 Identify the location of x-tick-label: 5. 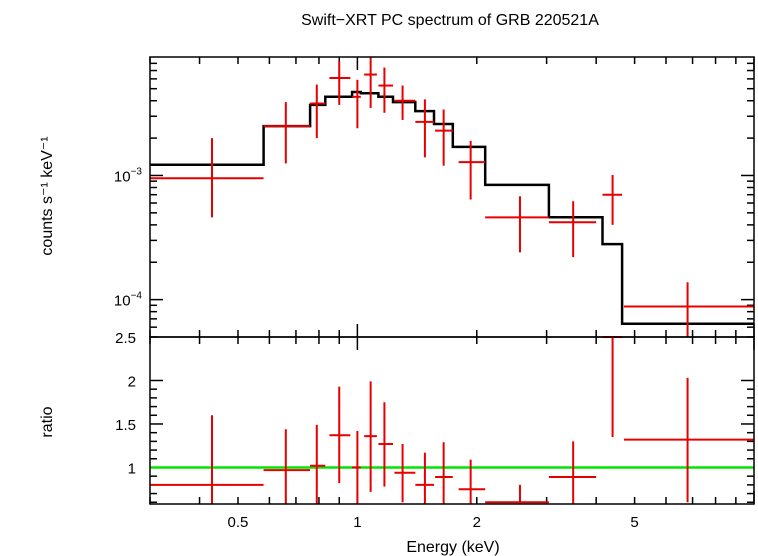
(634, 522).